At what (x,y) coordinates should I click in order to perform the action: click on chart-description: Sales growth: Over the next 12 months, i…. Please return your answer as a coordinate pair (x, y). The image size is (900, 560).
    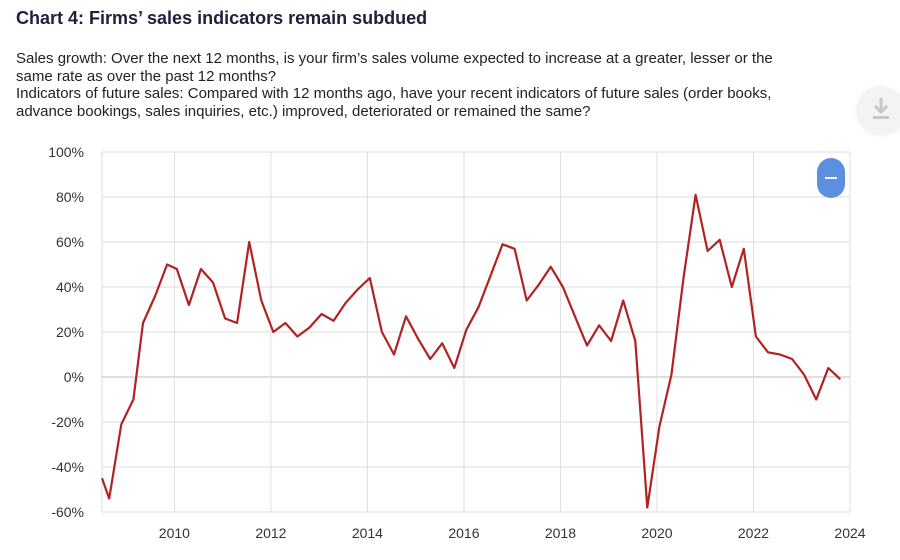
    Looking at the image, I should click on (451, 85).